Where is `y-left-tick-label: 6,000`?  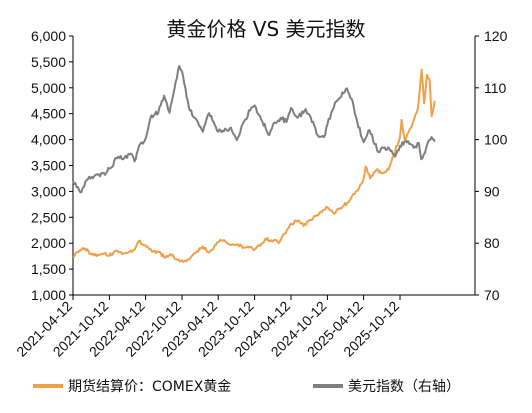
y-left-tick-label: 6,000 is located at coordinates (48, 36).